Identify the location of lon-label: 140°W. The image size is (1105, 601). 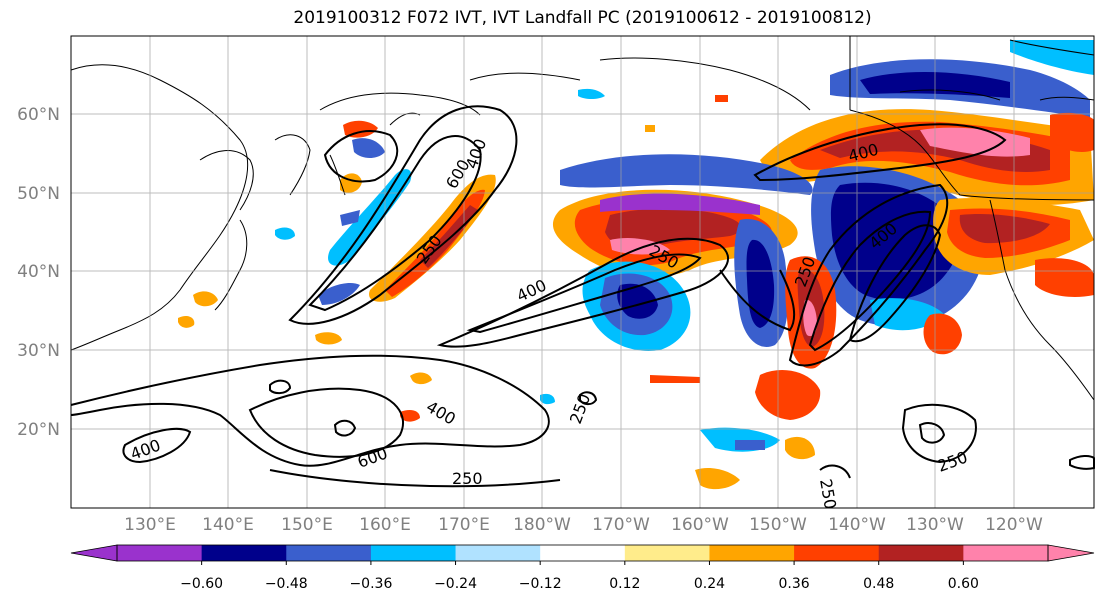
(857, 525).